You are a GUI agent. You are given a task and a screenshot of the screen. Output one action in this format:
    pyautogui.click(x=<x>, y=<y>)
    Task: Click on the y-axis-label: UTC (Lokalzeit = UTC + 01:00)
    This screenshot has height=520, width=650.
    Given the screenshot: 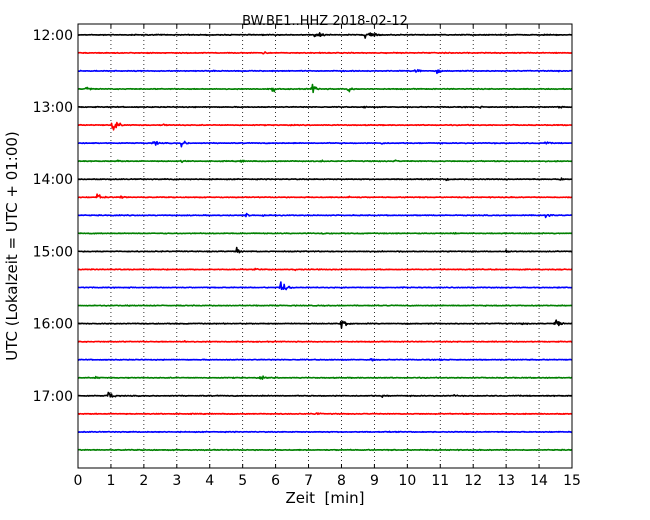 What is the action you would take?
    pyautogui.click(x=12, y=246)
    